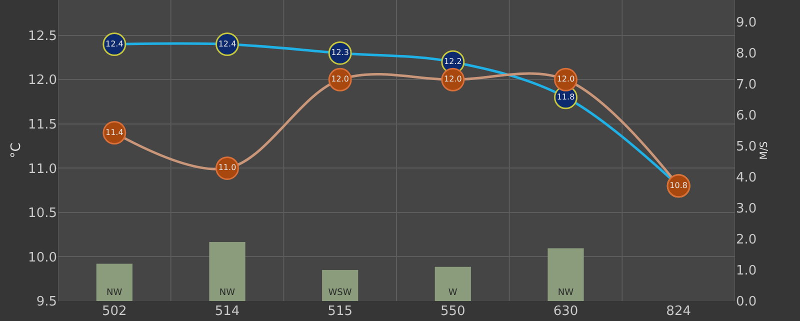 This screenshot has width=800, height=321. What do you see at coordinates (42, 169) in the screenshot?
I see `y-tick-label: 11.0` at bounding box center [42, 169].